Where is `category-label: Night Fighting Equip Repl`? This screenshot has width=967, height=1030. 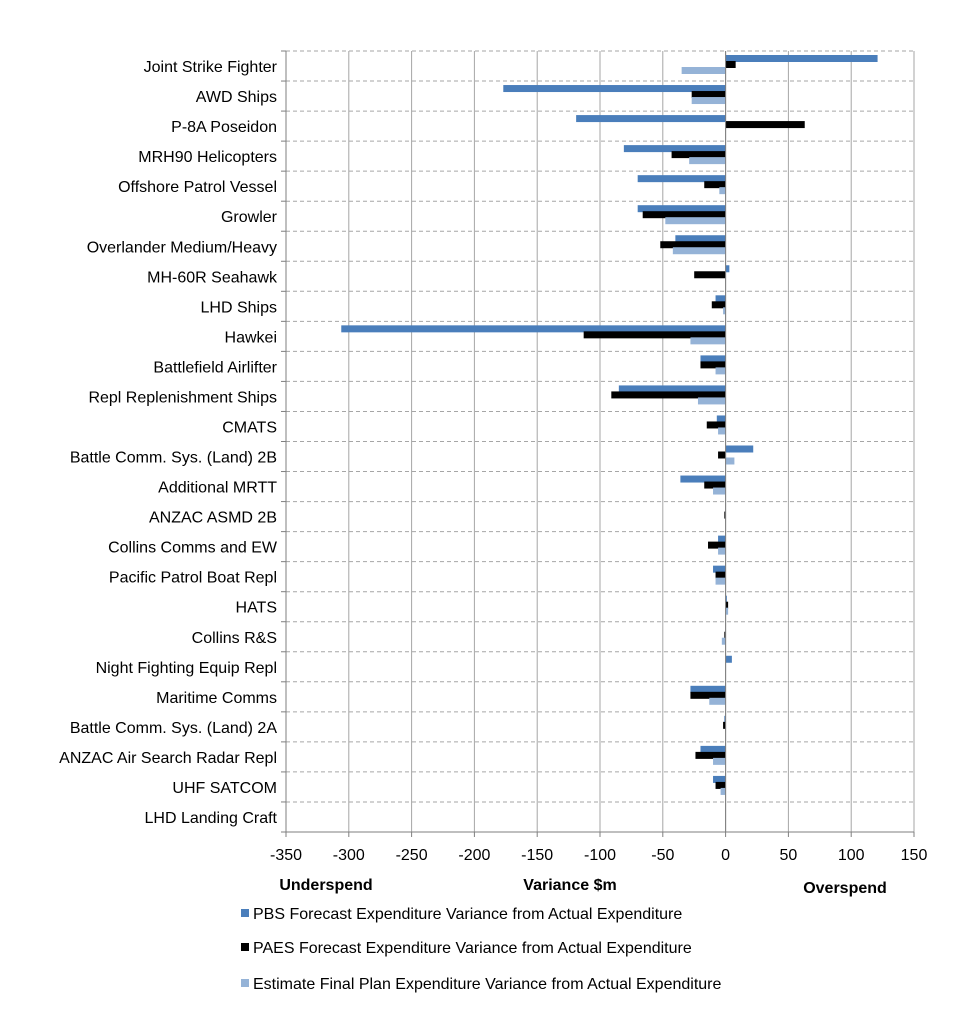
category-label: Night Fighting Equip Repl is located at coordinates (186, 668).